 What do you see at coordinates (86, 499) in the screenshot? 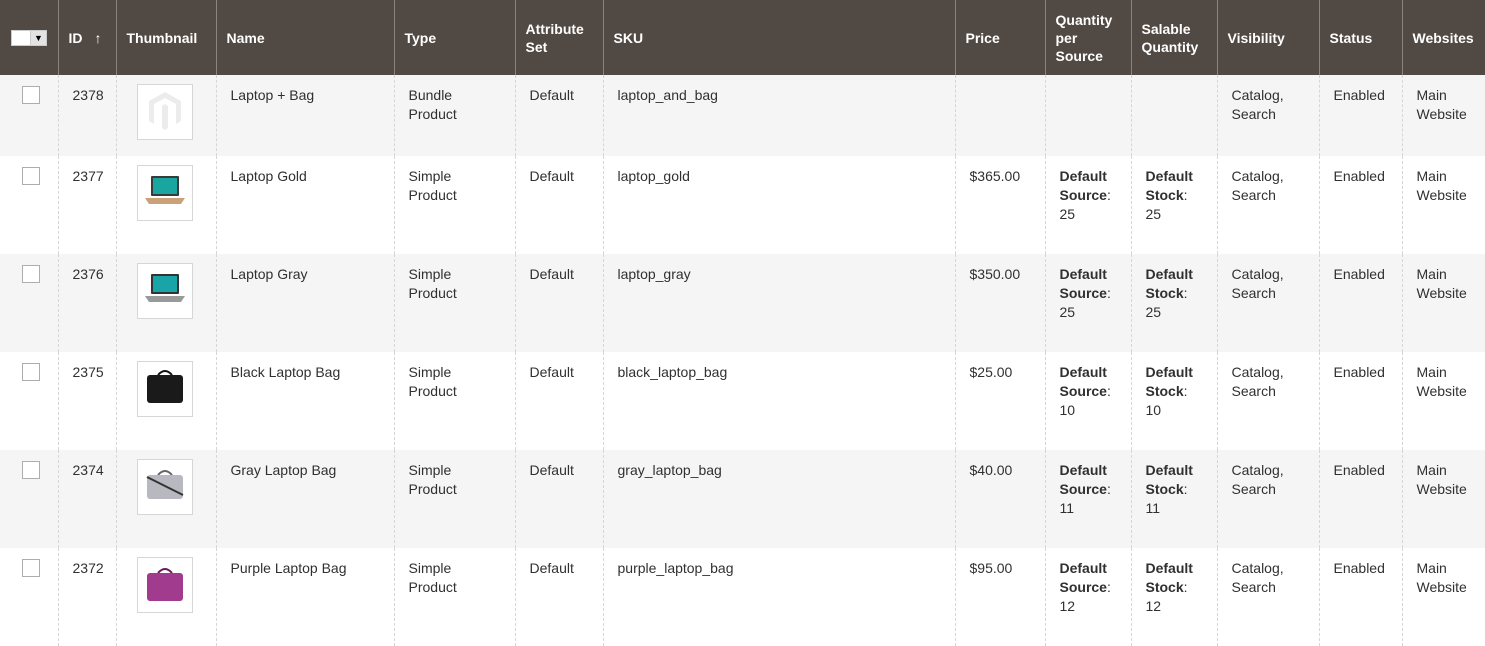
I see `cell-id: 2374` at bounding box center [86, 499].